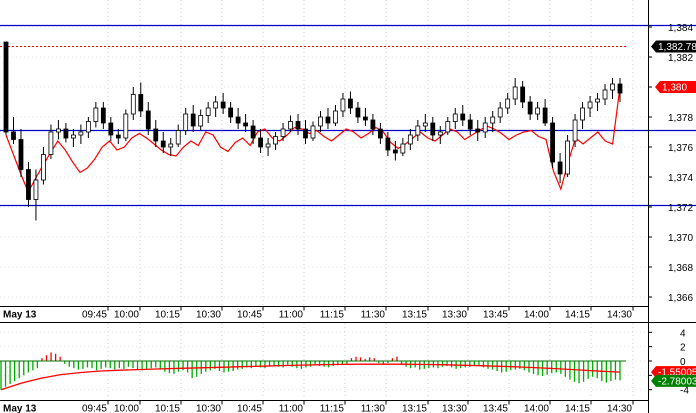 This screenshot has height=413, width=696. Describe the element at coordinates (680, 58) in the screenshot. I see `price-axis-label: 1,382` at that location.